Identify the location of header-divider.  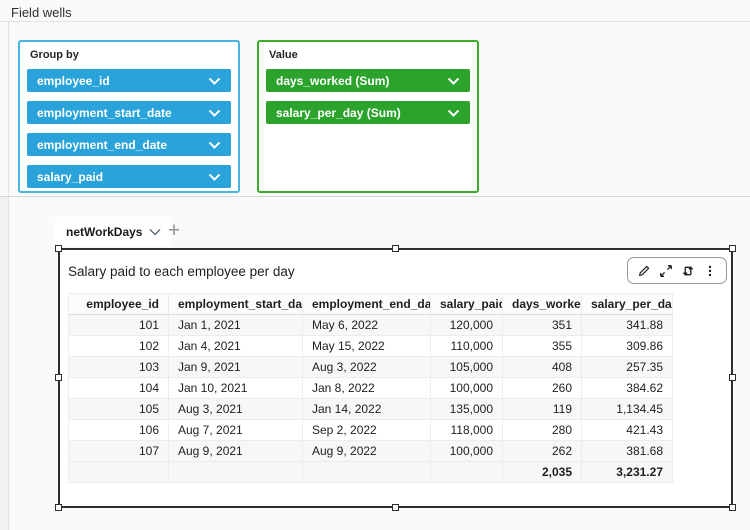
(375, 21).